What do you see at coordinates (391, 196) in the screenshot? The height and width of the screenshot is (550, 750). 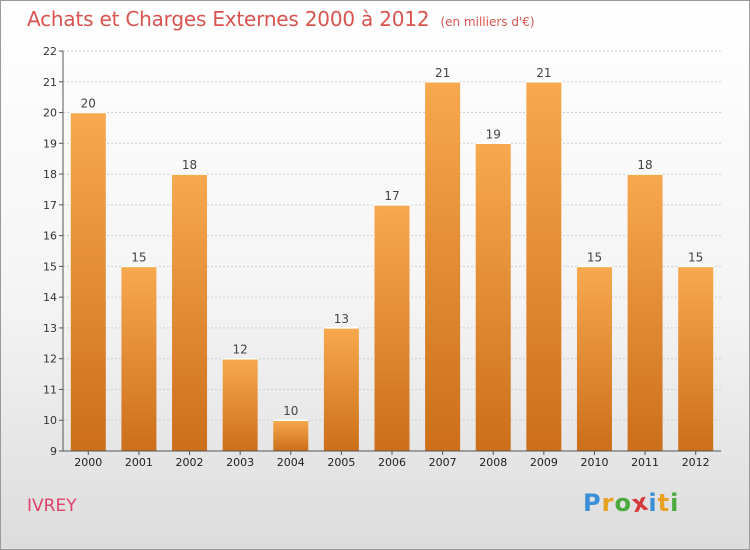 I see `bar-value-label: 17` at bounding box center [391, 196].